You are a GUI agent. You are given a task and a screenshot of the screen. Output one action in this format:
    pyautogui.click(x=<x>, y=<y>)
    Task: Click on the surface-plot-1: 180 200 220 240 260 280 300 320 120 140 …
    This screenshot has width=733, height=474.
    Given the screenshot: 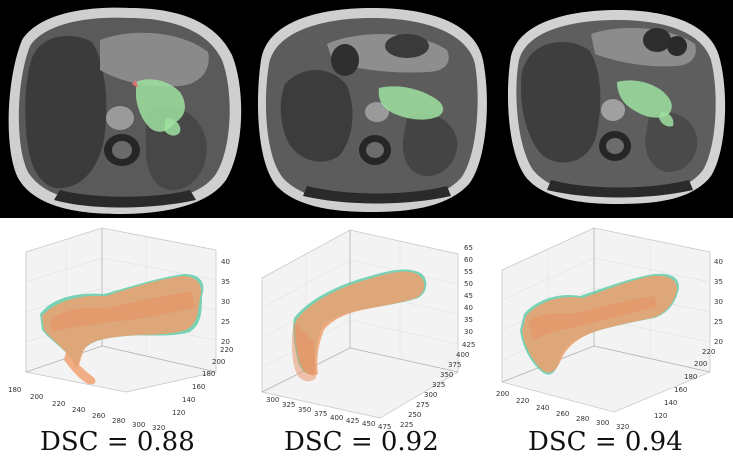 What is the action you would take?
    pyautogui.click(x=120, y=329)
    